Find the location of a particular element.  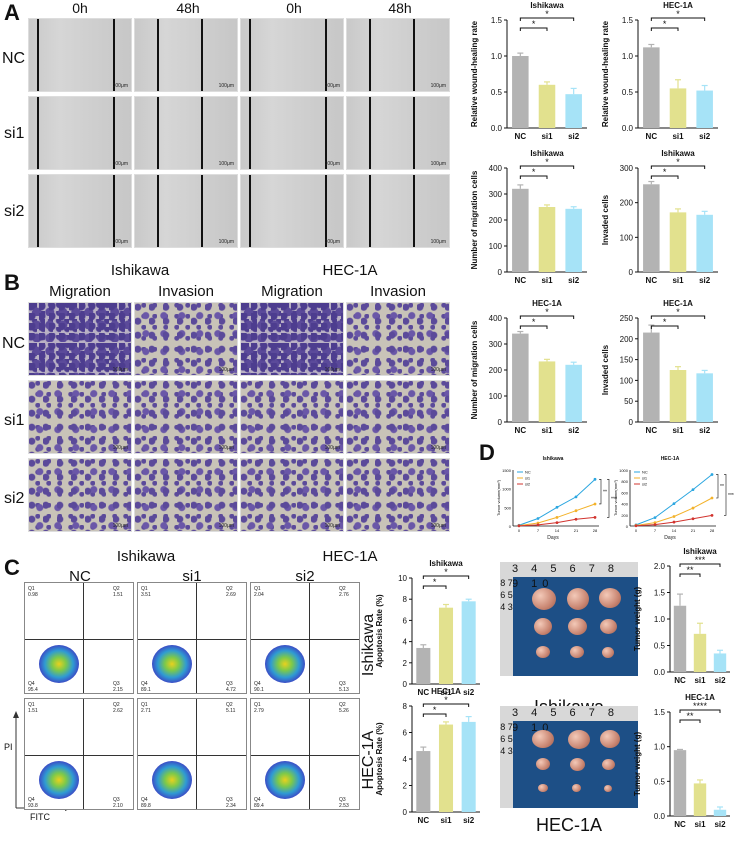

quadrant-q1-label: Q1 3.51 is located at coordinates (146, 592).